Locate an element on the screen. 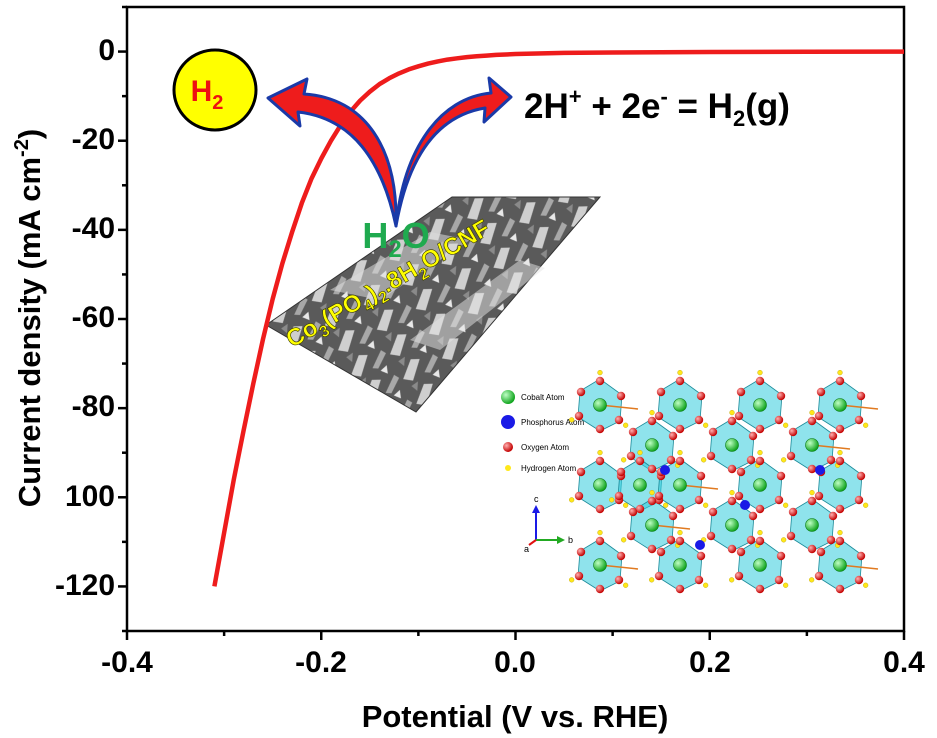 The height and width of the screenshot is (738, 937). x-tick-labels: -0.4 -0.2 0.0 0.2 0.4 is located at coordinates (513, 662).